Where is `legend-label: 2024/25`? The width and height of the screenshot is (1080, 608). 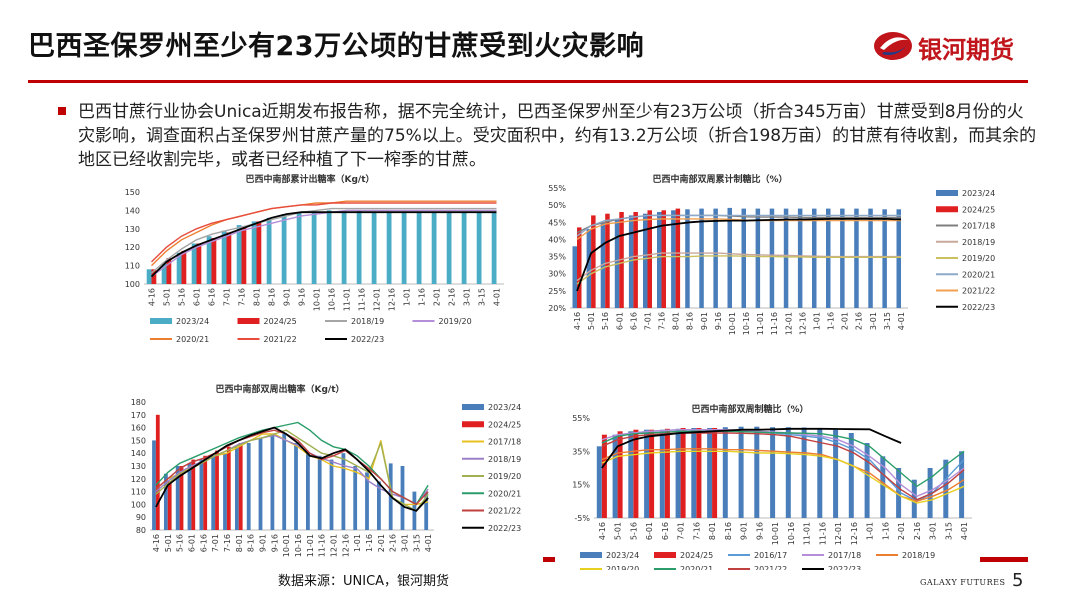 legend-label: 2024/25 is located at coordinates (280, 321).